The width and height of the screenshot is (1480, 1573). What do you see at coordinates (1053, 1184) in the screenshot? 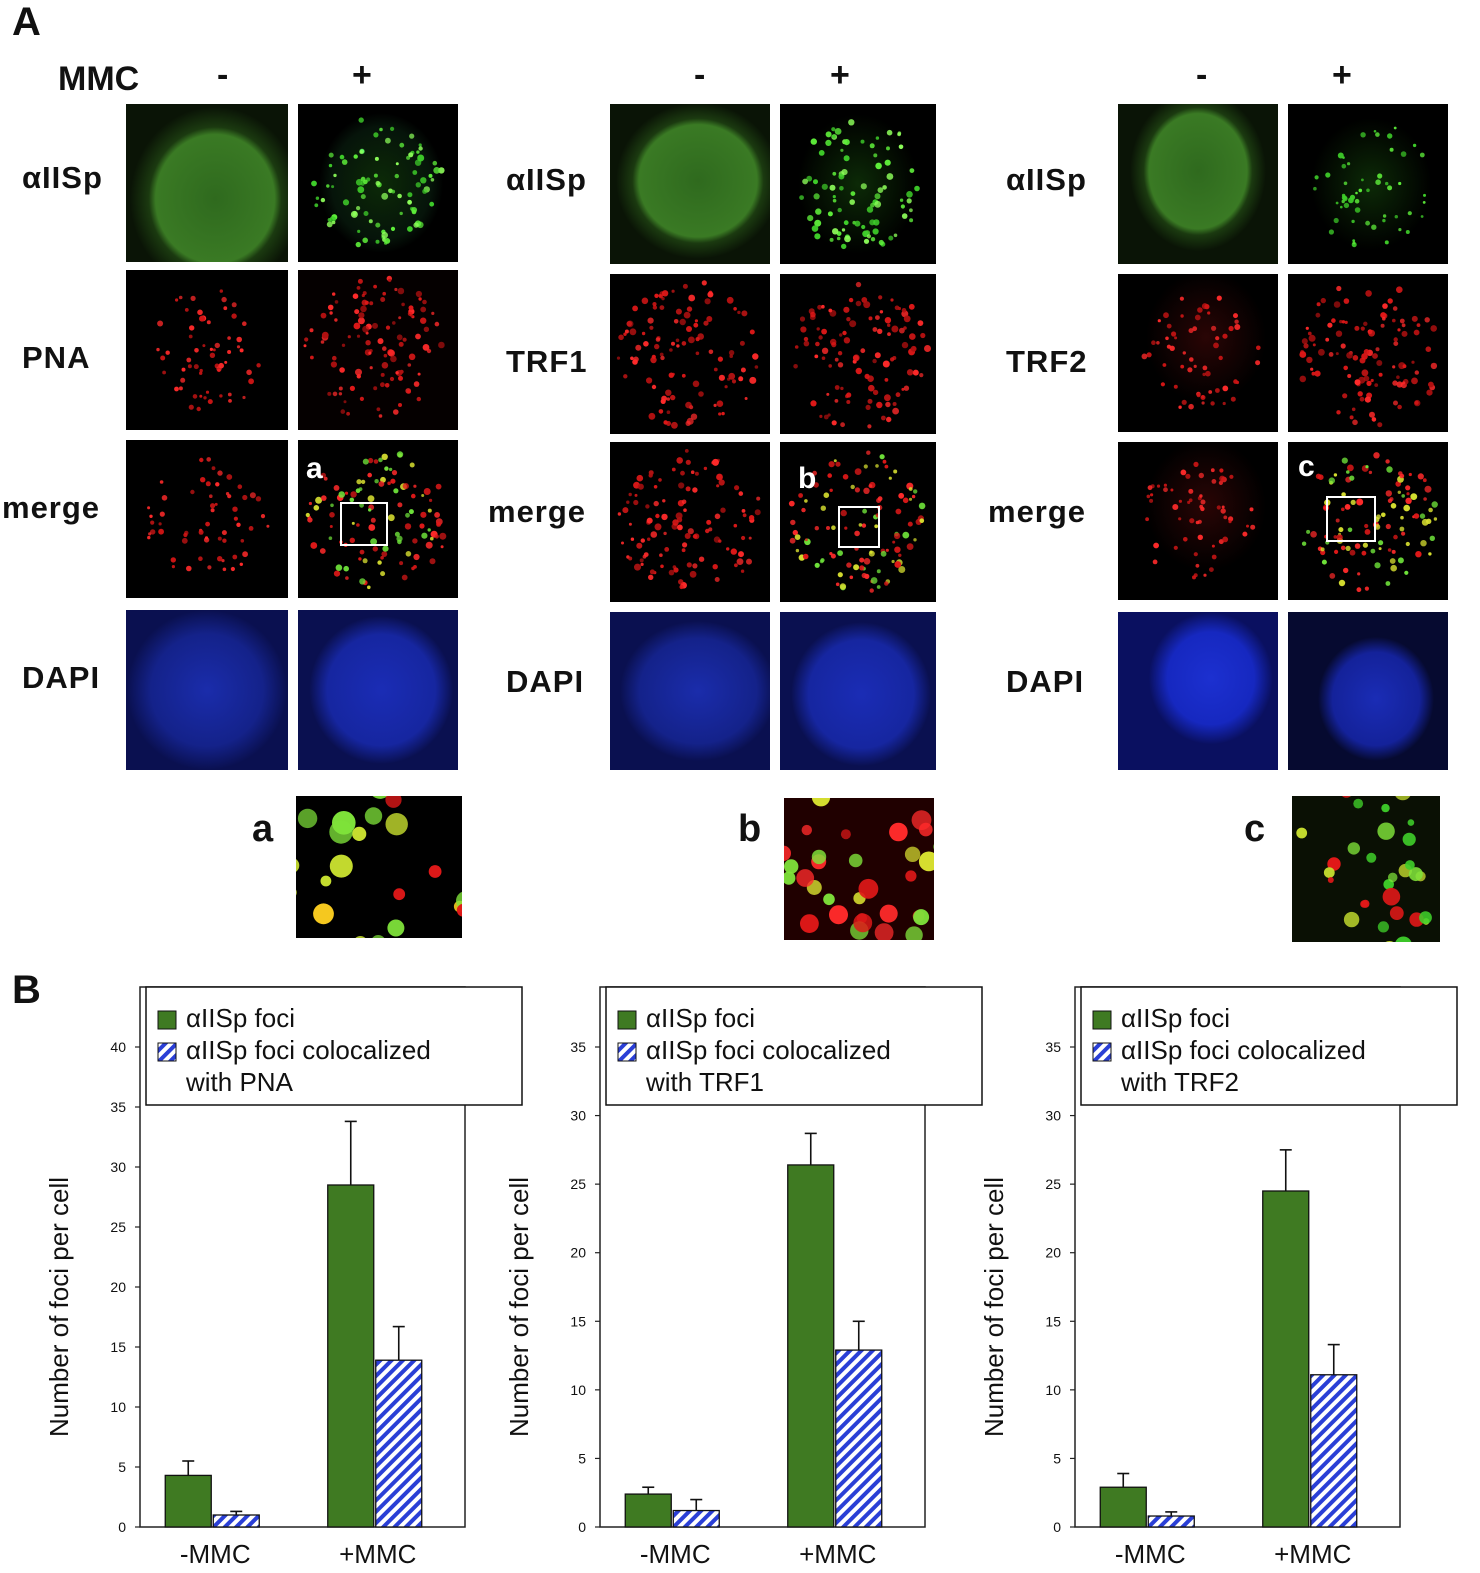
I see `y-tick-label: 25` at bounding box center [1053, 1184].